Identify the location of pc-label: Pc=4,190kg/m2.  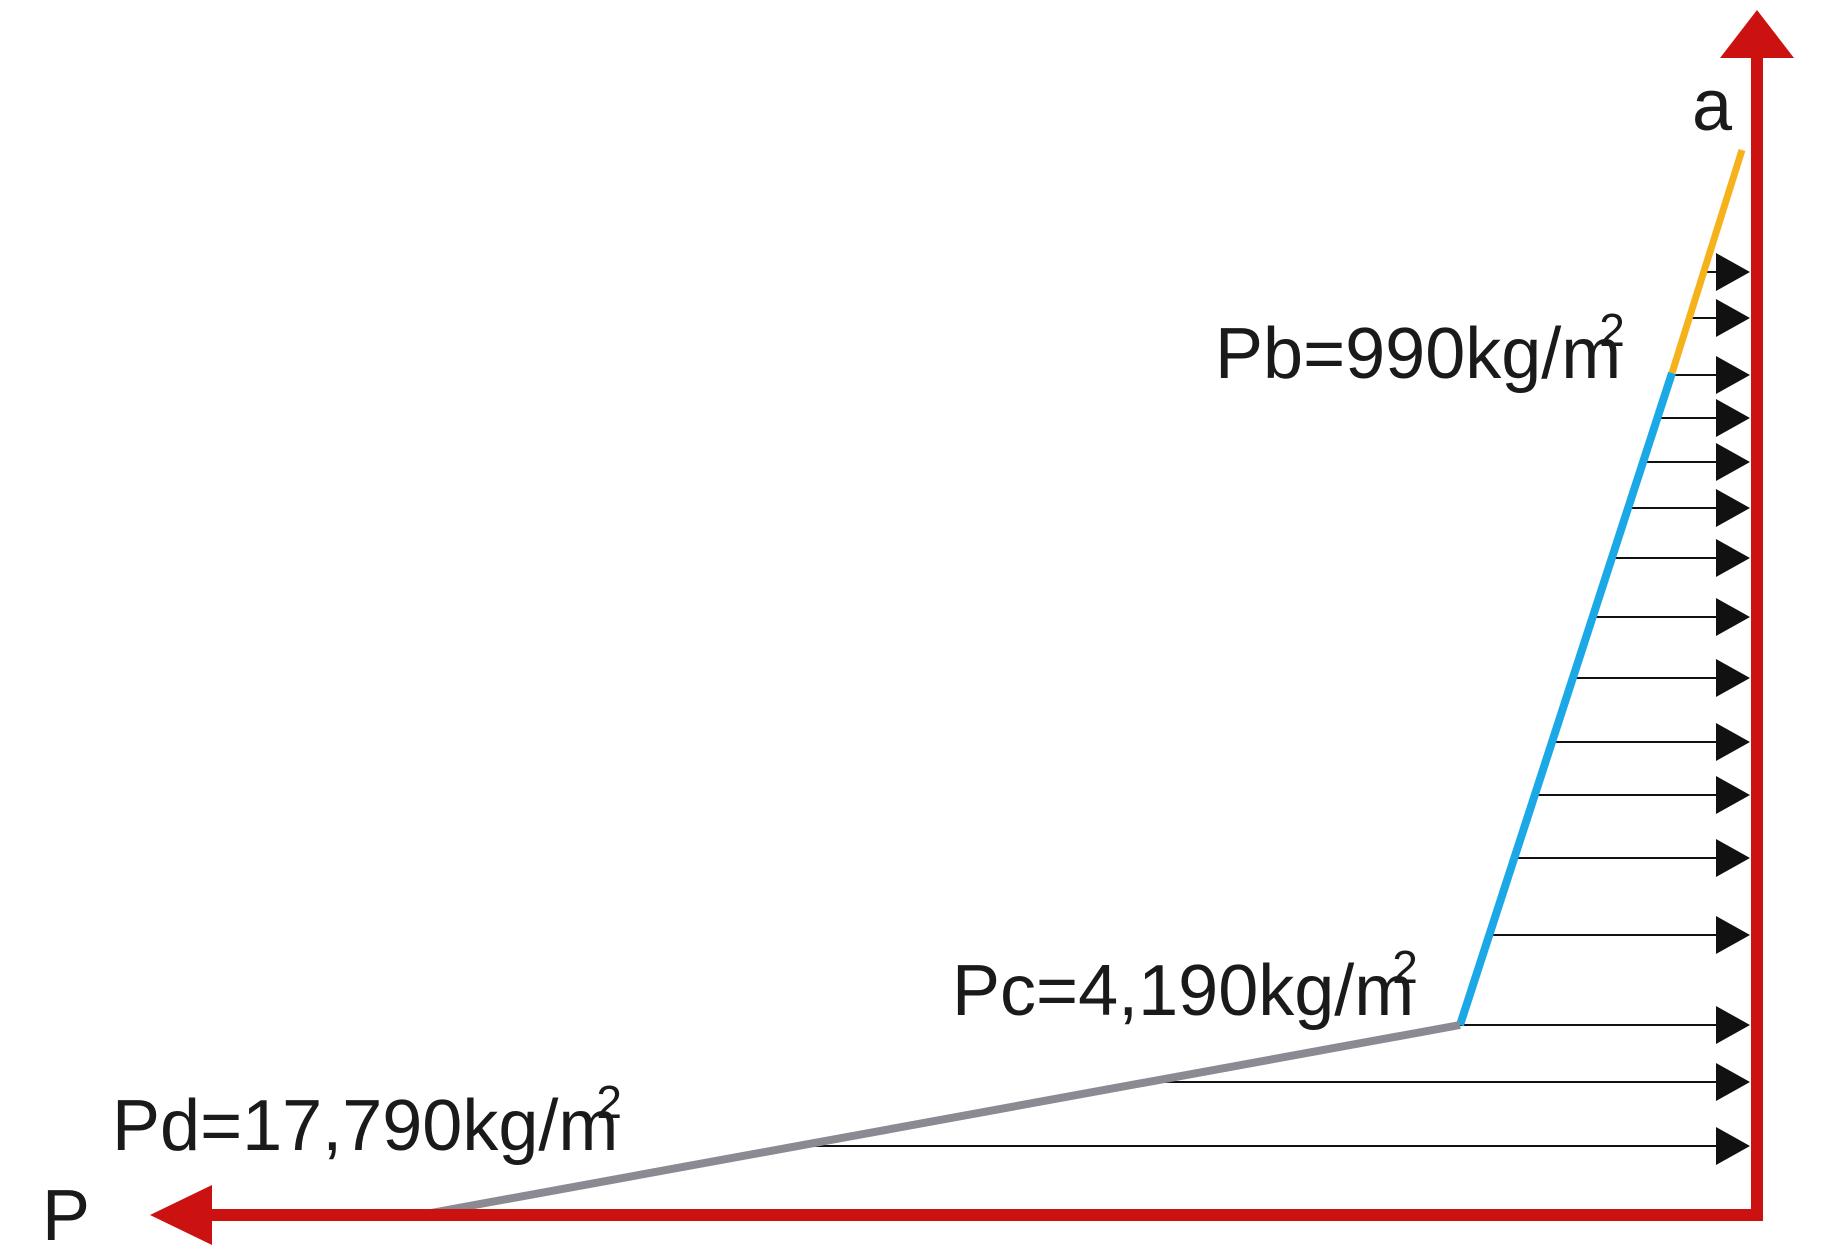
(1185, 986).